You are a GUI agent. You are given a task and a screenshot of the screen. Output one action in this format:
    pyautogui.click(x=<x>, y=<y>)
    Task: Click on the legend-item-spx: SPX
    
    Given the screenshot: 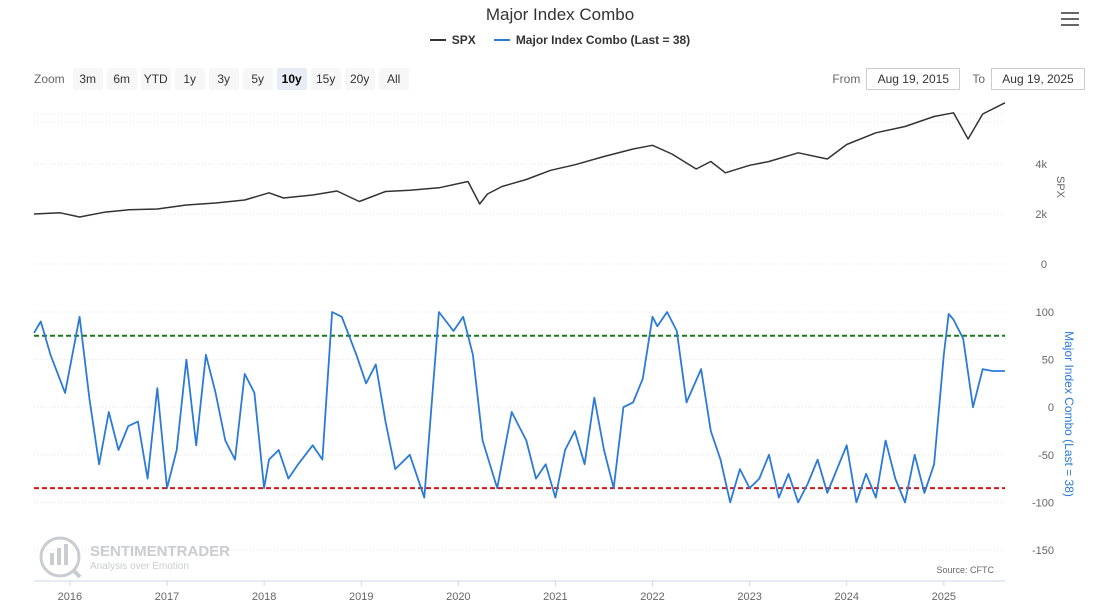 What is the action you would take?
    pyautogui.click(x=452, y=40)
    